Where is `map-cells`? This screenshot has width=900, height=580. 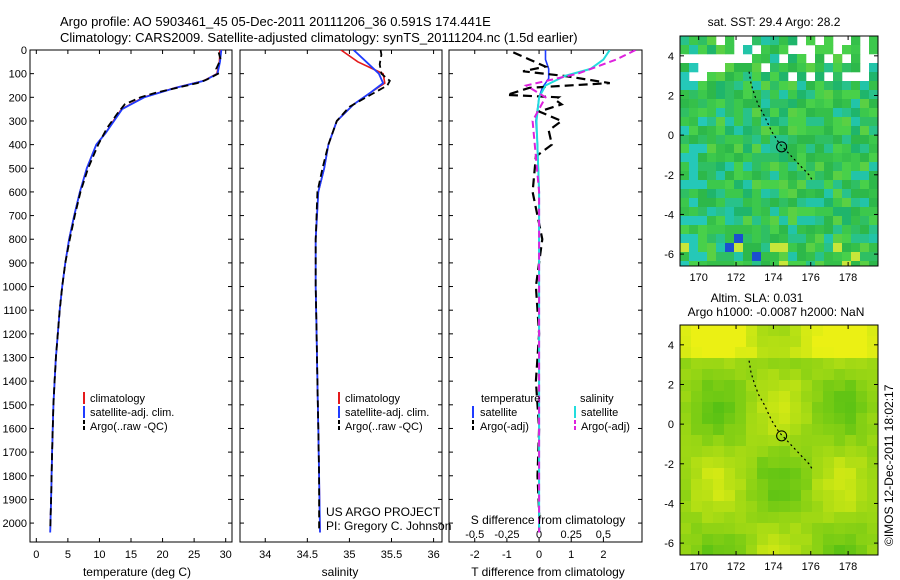 map-cells is located at coordinates (779, 440).